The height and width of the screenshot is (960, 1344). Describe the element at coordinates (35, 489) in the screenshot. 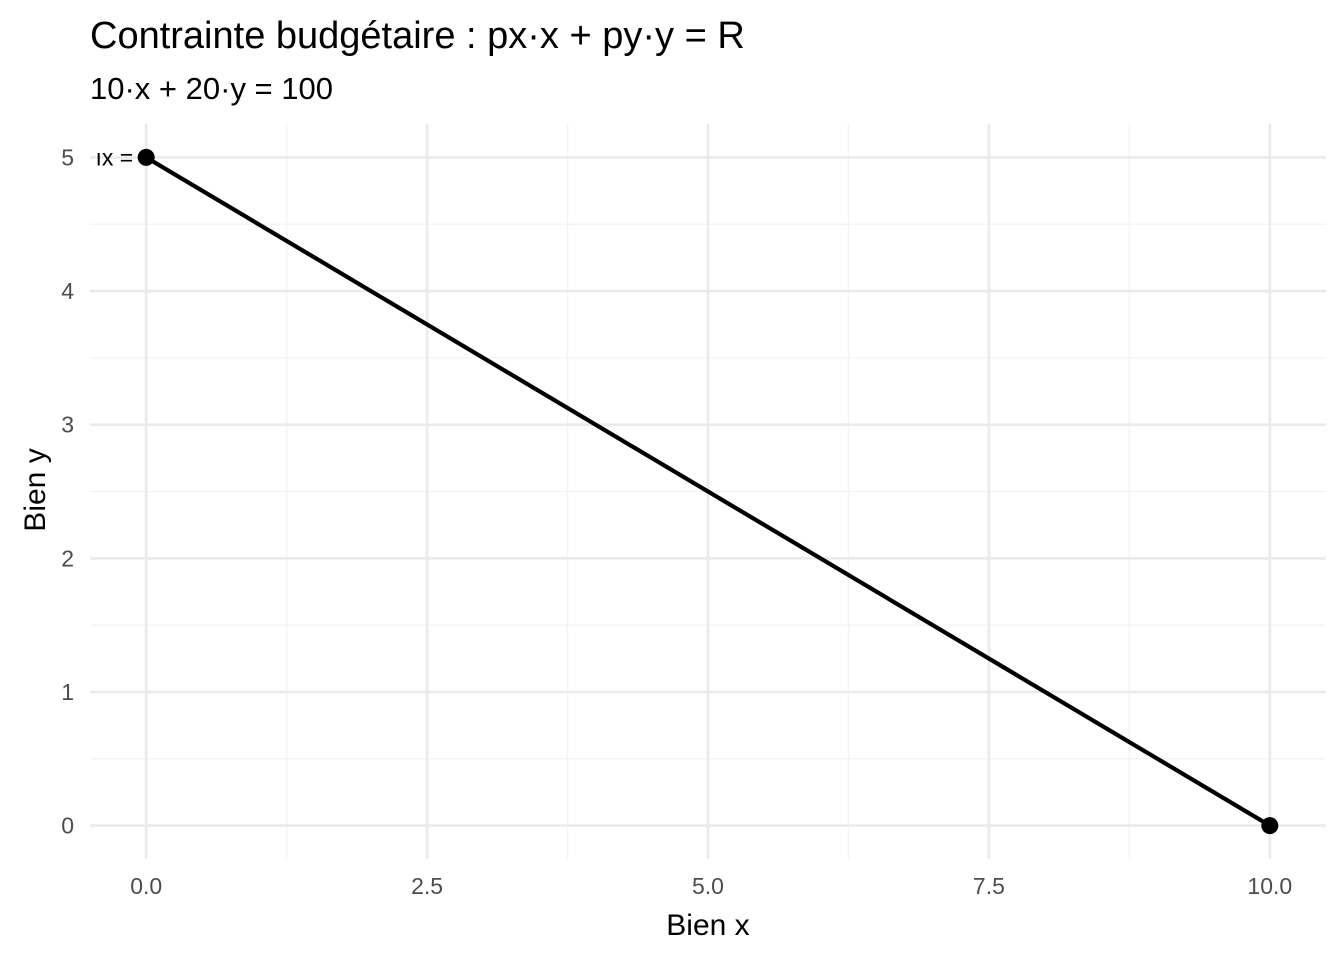

I see `y-axis-title: Bien y` at that location.